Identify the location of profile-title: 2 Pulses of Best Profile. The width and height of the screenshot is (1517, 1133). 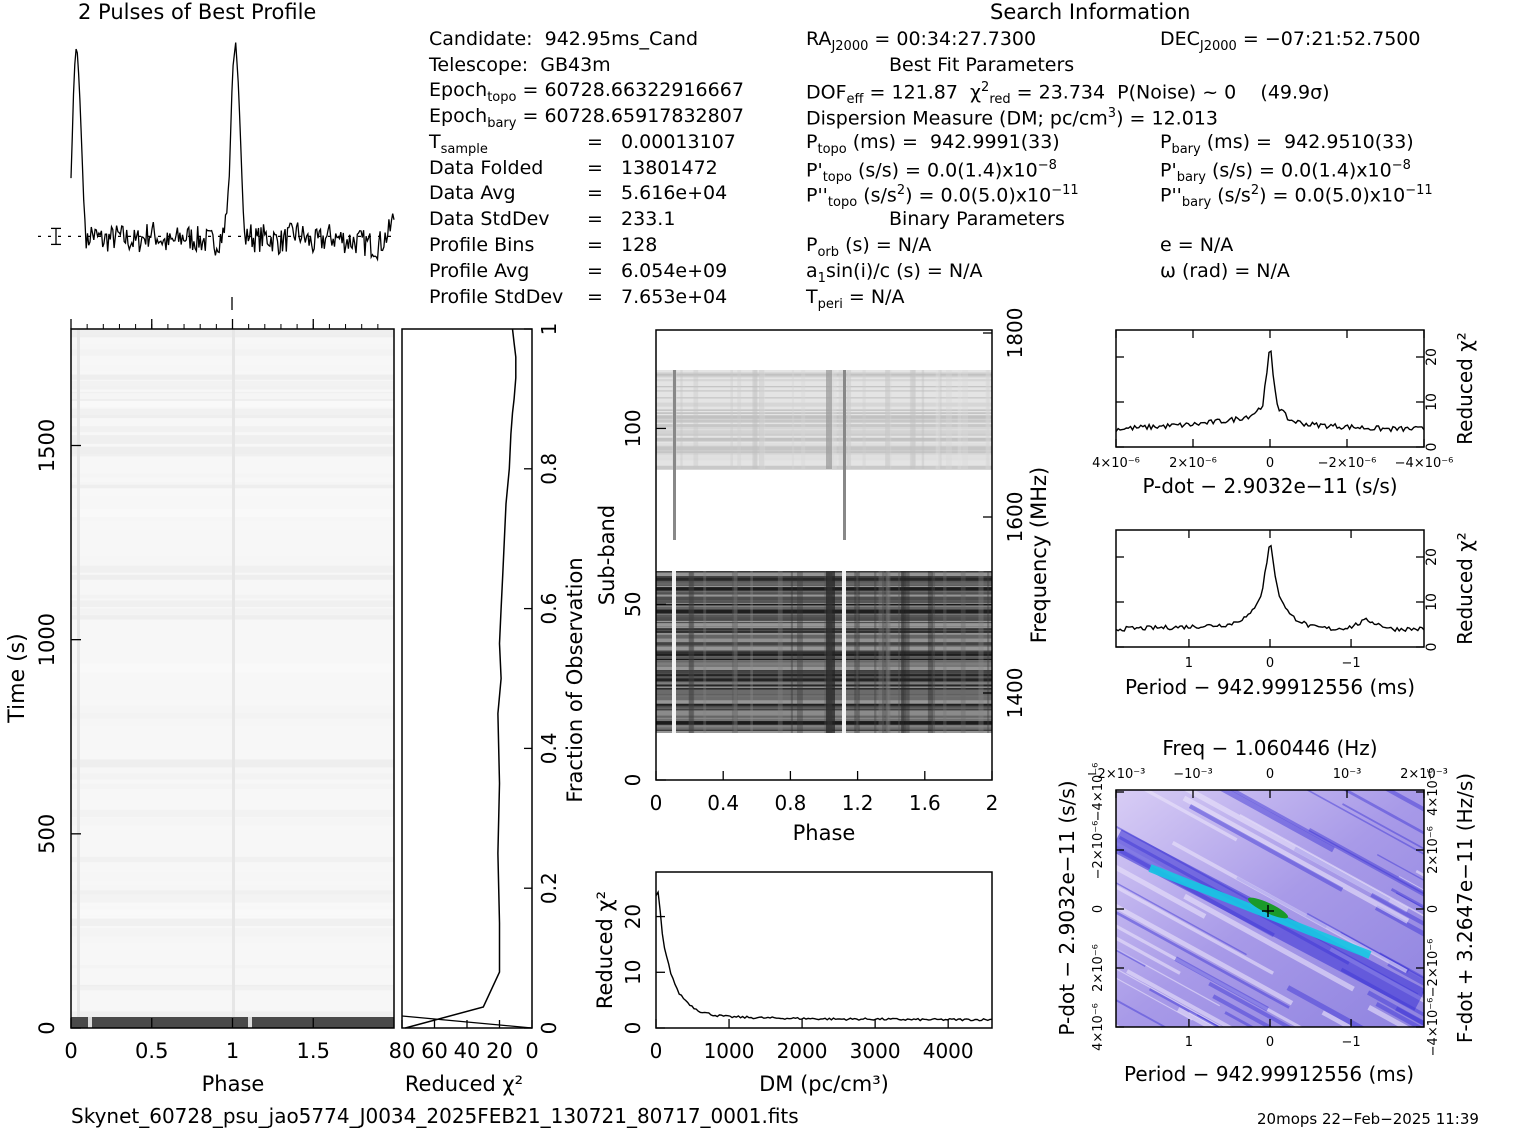
(197, 12).